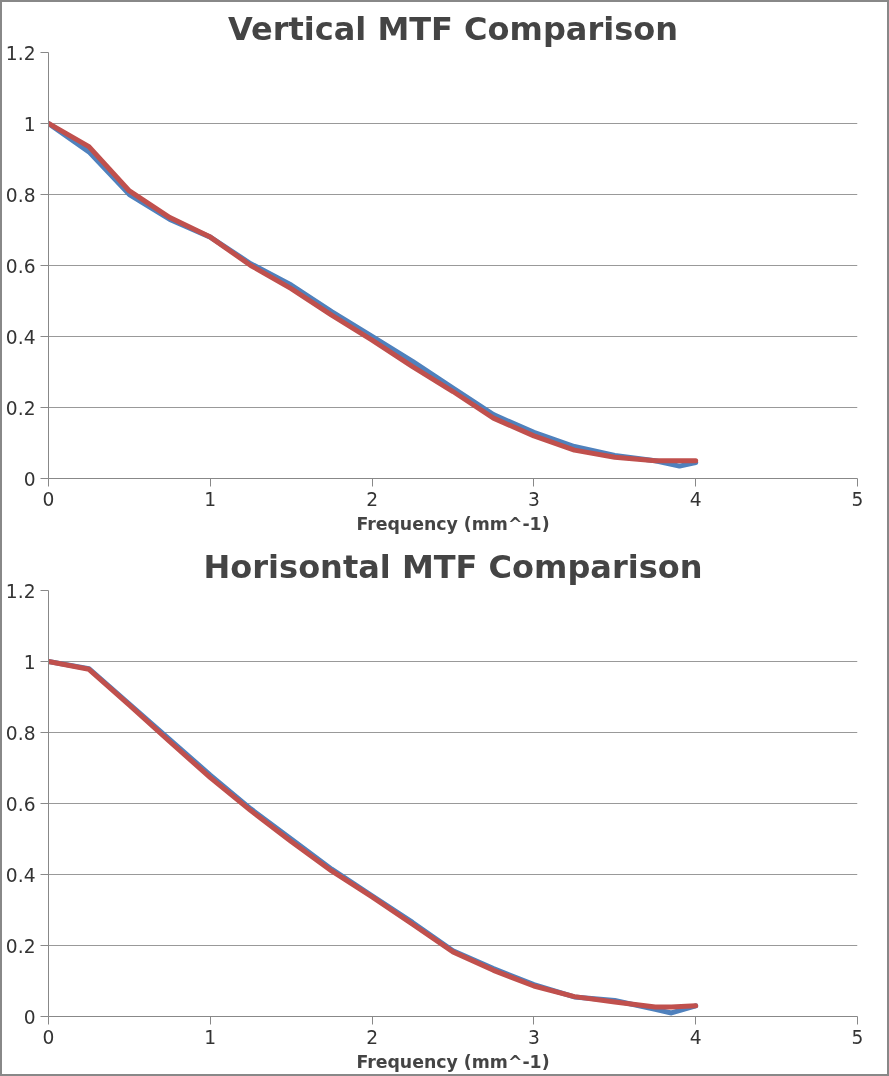  I want to click on chart-title: Horisontal MTF Comparison, so click(453, 566).